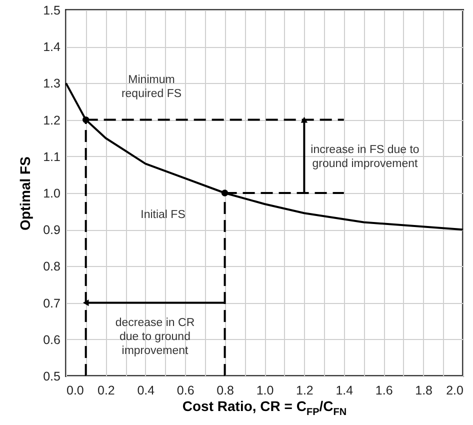 The image size is (473, 425). I want to click on y-tick-label: 0.5, so click(52, 377).